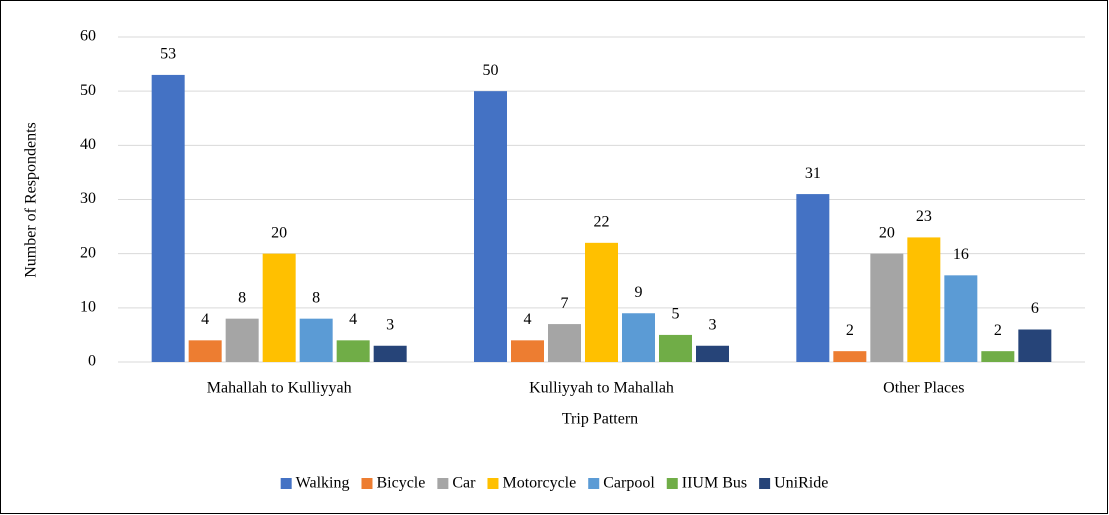 Image resolution: width=1109 pixels, height=515 pixels. Describe the element at coordinates (565, 303) in the screenshot. I see `data-label: 7` at that location.